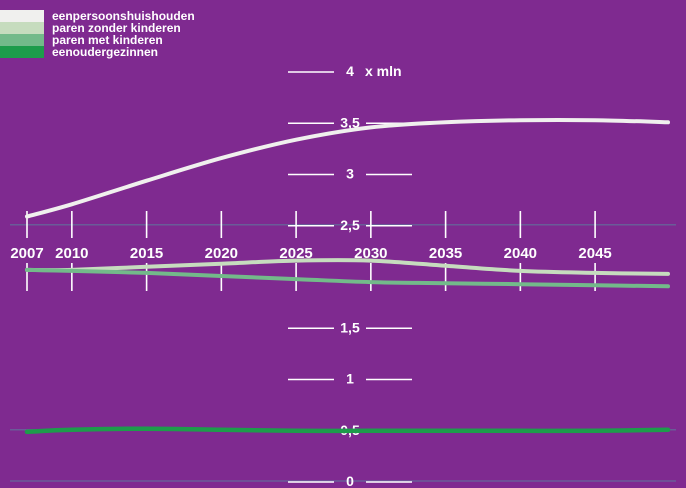 This screenshot has width=686, height=488. What do you see at coordinates (520, 253) in the screenshot?
I see `x-tick-label: 2040` at bounding box center [520, 253].